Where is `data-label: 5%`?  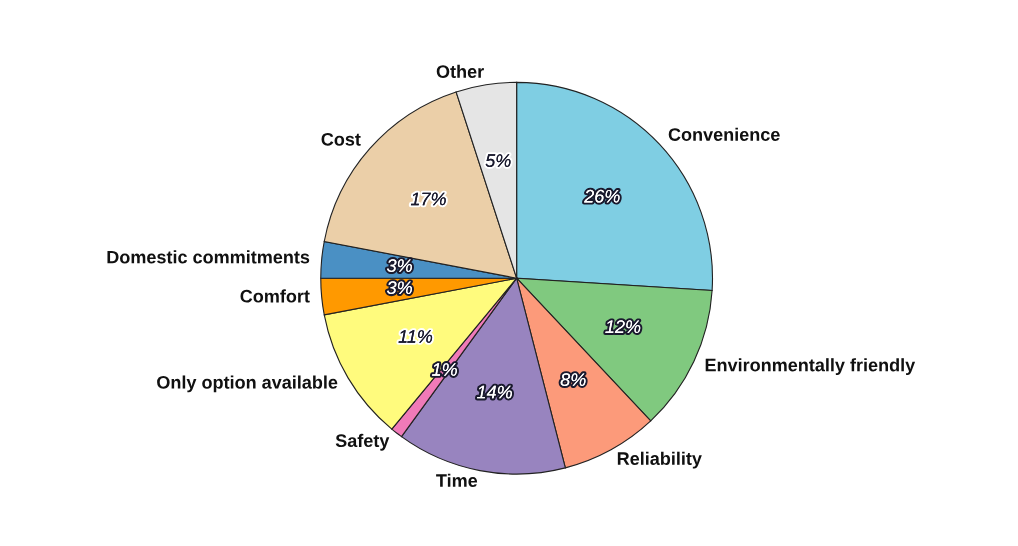 data-label: 5% is located at coordinates (498, 160).